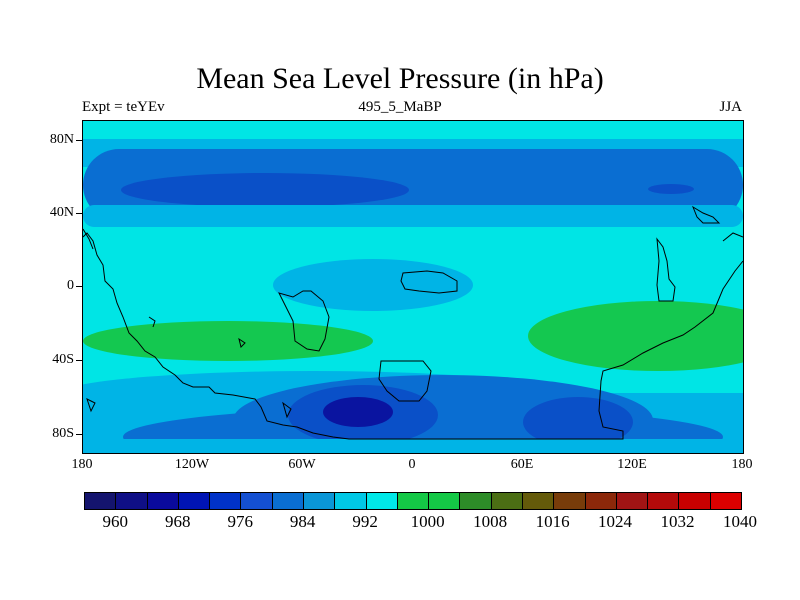  Describe the element at coordinates (413, 216) in the screenshot. I see `band-north-fringe` at that location.